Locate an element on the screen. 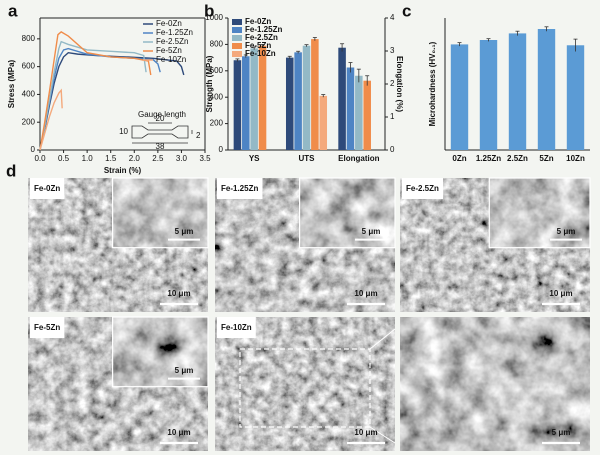 This screenshot has height=455, width=600. y2-tick-label: 0 is located at coordinates (392, 149).